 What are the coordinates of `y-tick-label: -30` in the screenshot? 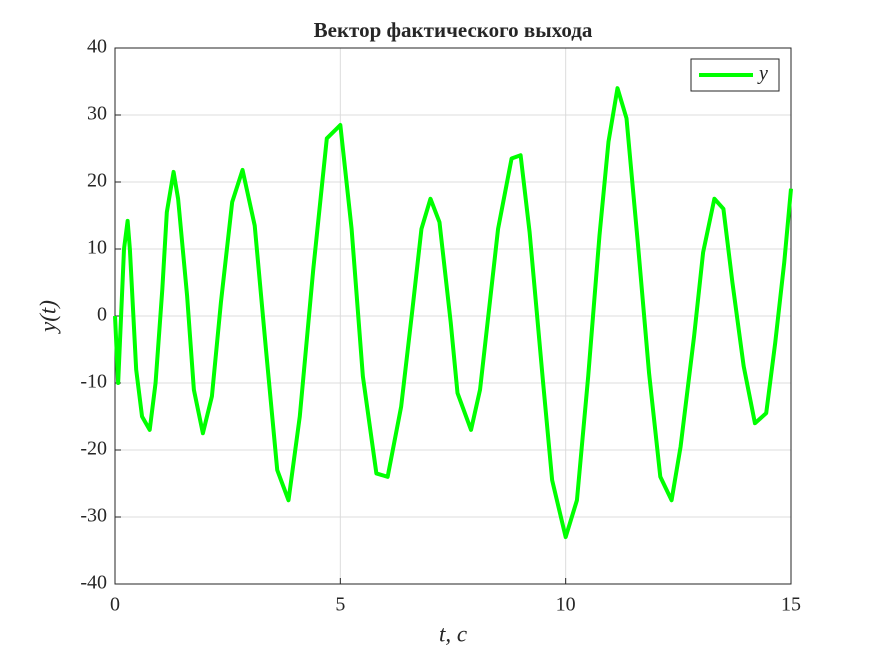 It's located at (93, 516).